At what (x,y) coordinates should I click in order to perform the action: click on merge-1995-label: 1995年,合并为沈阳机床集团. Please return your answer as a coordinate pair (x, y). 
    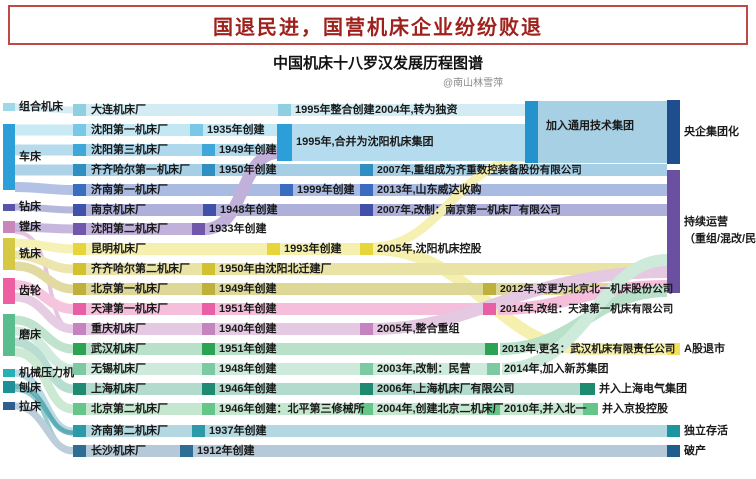
    Looking at the image, I should click on (365, 142).